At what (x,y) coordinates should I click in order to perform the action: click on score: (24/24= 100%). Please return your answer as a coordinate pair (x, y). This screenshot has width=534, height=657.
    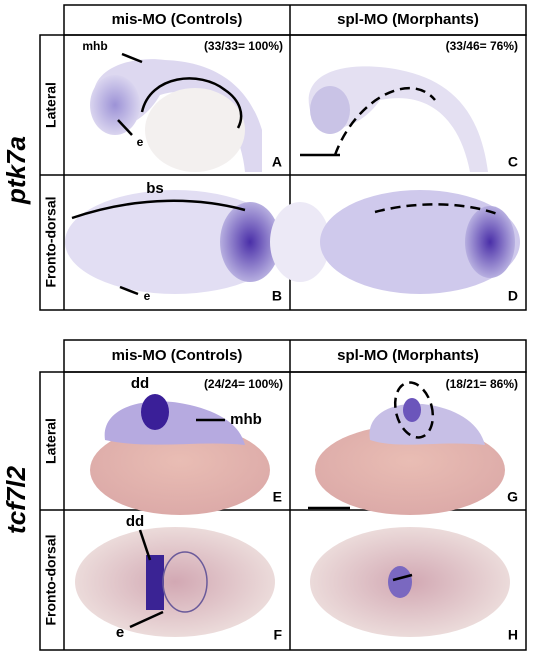
    Looking at the image, I should click on (243, 384).